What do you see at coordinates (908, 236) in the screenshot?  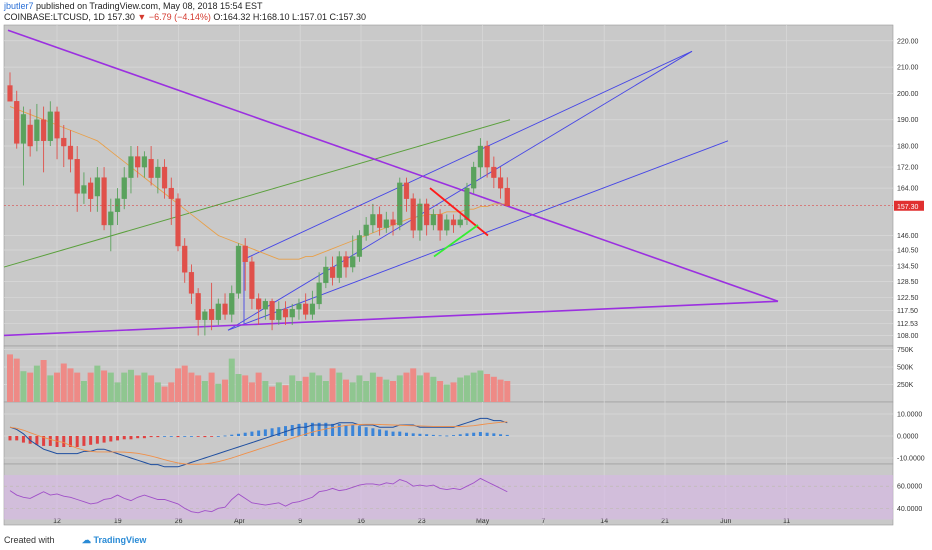 I see `y-tick-label: 146.00` at bounding box center [908, 236].